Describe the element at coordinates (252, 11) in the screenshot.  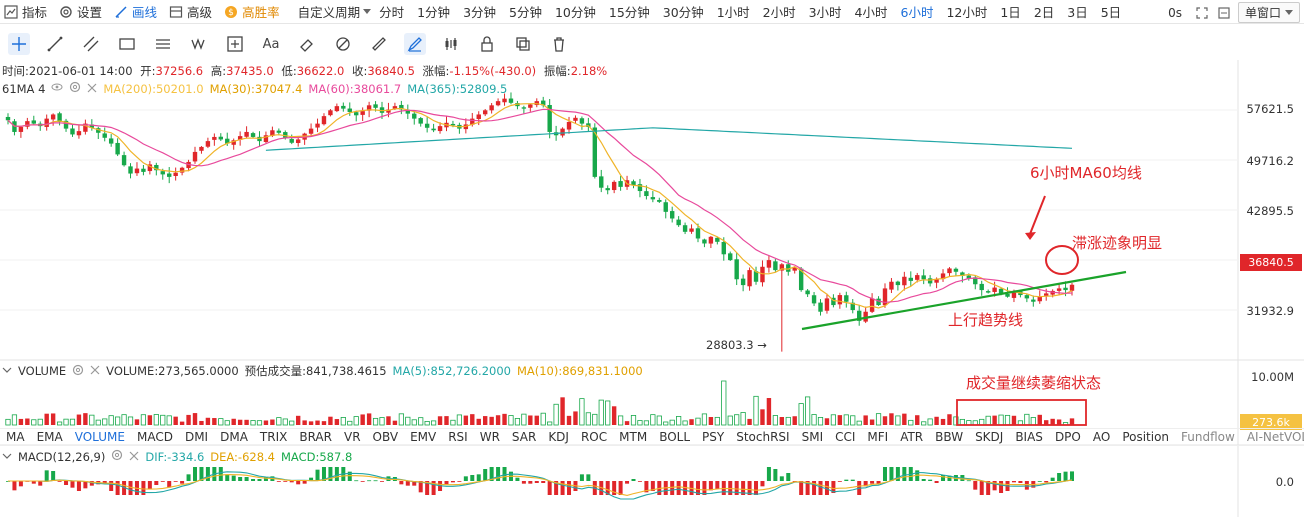
I see `win-rate-button: $ 高胜率` at that location.